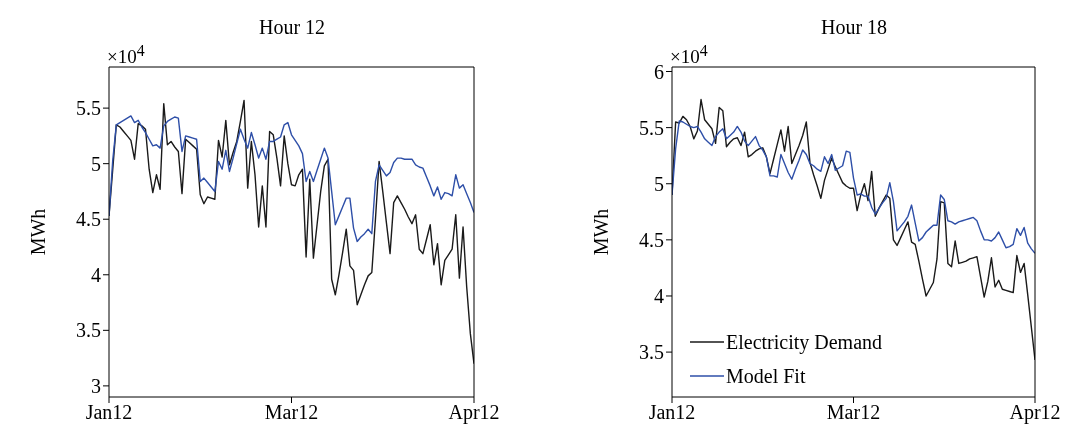 Image resolution: width=1077 pixels, height=437 pixels. I want to click on chart-title: Hour 18, so click(854, 27).